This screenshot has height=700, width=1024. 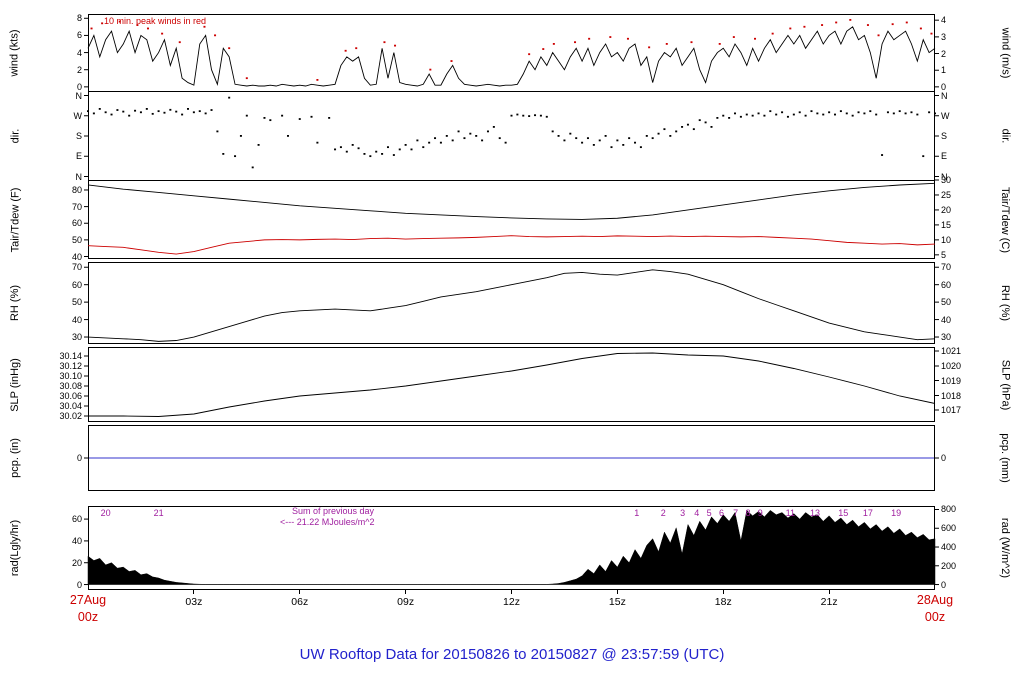 I want to click on tdew-f, so click(x=511, y=245).